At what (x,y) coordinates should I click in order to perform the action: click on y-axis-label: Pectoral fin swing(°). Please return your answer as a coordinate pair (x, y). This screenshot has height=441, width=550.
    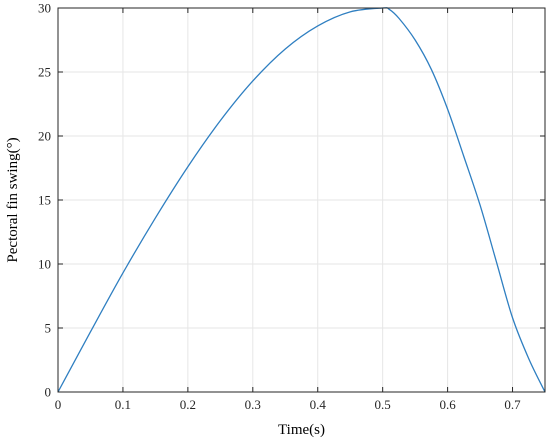
    Looking at the image, I should click on (13, 199).